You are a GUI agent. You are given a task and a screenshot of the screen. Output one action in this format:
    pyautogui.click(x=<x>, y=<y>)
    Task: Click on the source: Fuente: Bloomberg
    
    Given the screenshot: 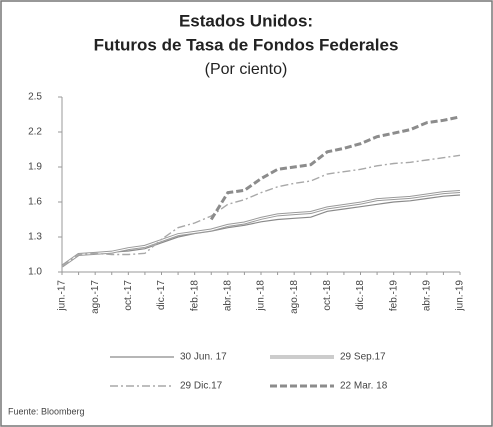 What is the action you would take?
    pyautogui.click(x=46, y=411)
    